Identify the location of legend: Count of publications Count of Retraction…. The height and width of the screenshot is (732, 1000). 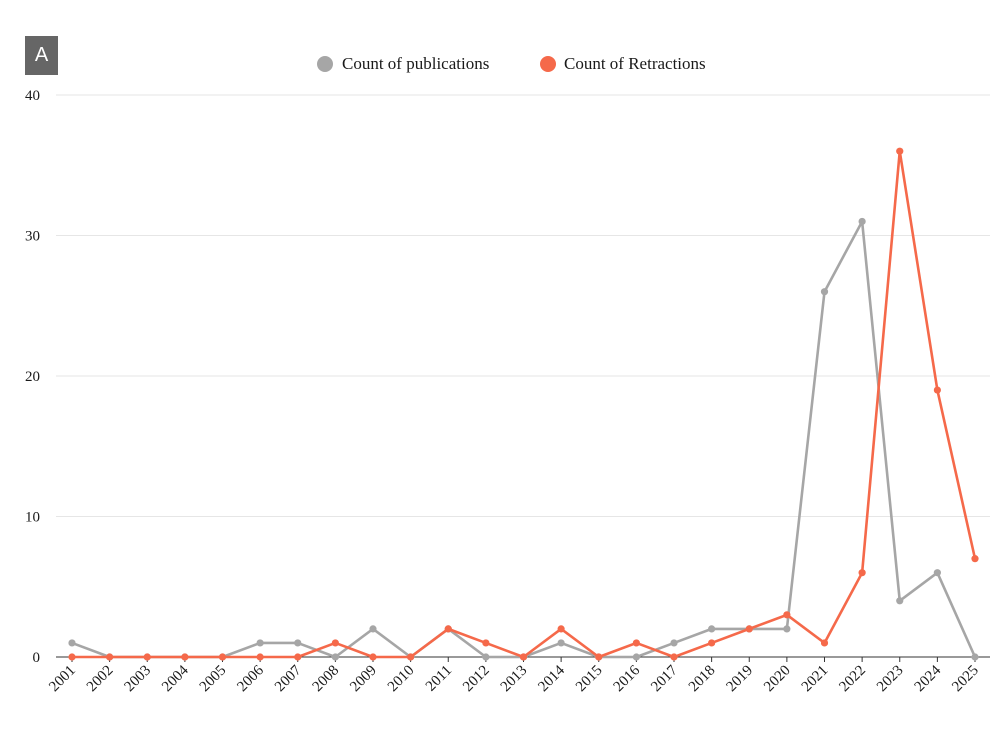
(511, 63).